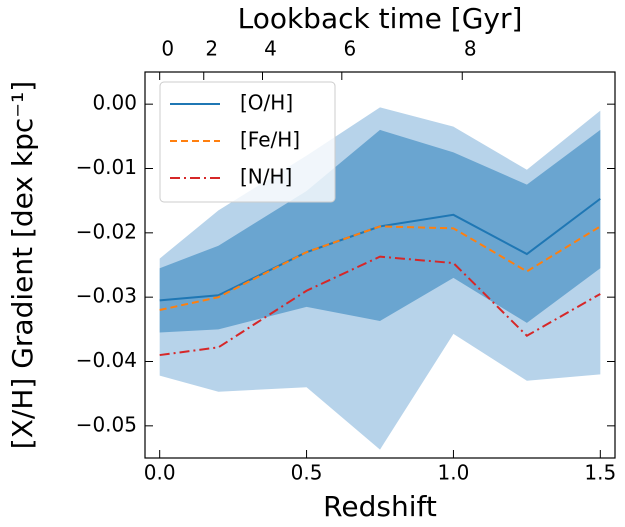 This screenshot has height=527, width=625. I want to click on x-tick-label: 0.5, so click(307, 473).